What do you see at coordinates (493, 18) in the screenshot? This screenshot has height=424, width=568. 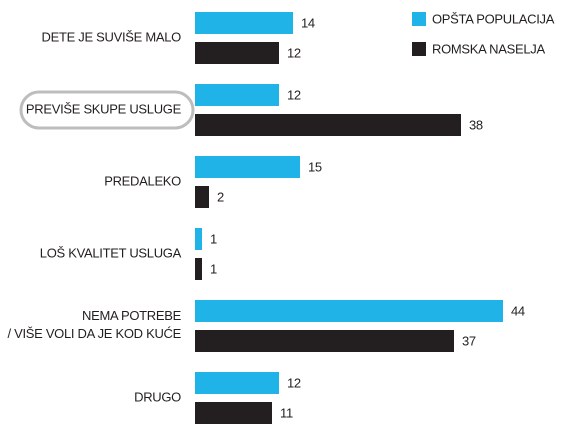 I see `legend-label: OPŠTA POPULACIJA` at bounding box center [493, 18].